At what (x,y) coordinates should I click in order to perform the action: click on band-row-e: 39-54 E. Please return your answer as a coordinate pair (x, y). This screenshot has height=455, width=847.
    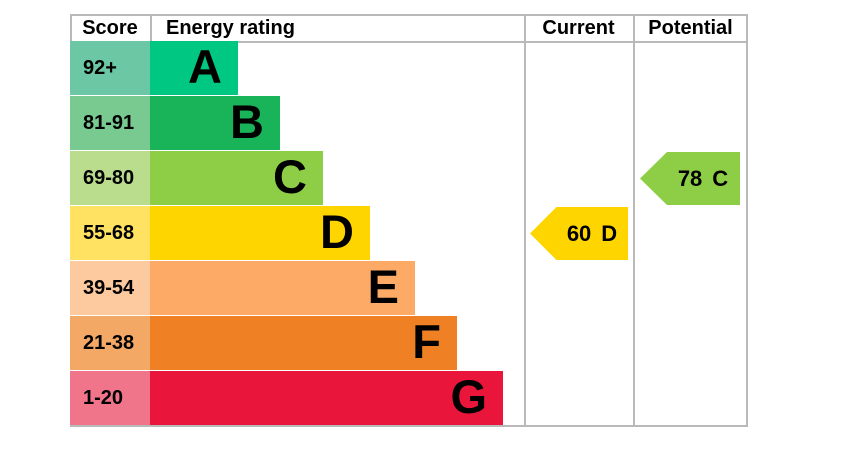
    Looking at the image, I should click on (409, 288).